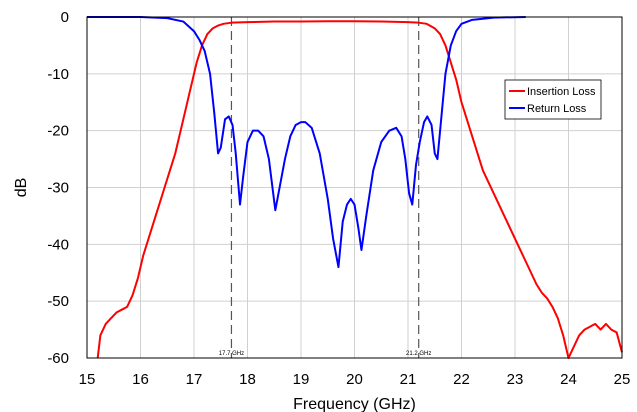 Image resolution: width=637 pixels, height=412 pixels. Describe the element at coordinates (354, 379) in the screenshot. I see `x-tick-label: 20` at that location.